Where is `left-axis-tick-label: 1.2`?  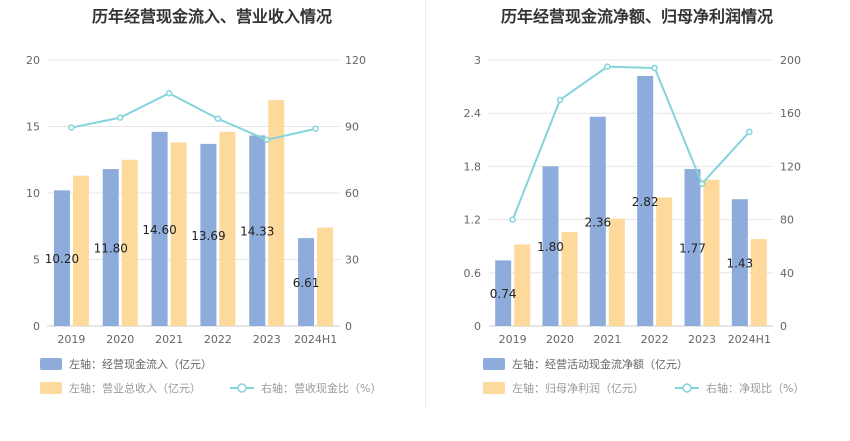 left-axis-tick-label: 1.2 is located at coordinates (473, 220).